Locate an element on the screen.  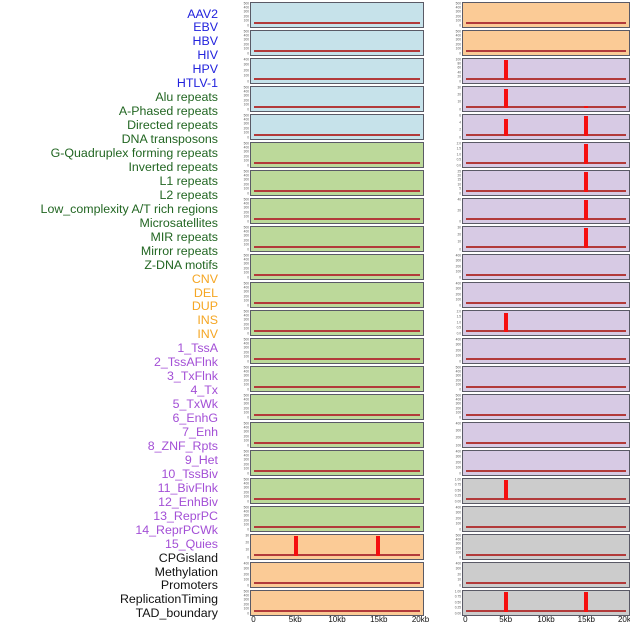
row-label-tad-boundary: TAD_boundary is located at coordinates (176, 613).